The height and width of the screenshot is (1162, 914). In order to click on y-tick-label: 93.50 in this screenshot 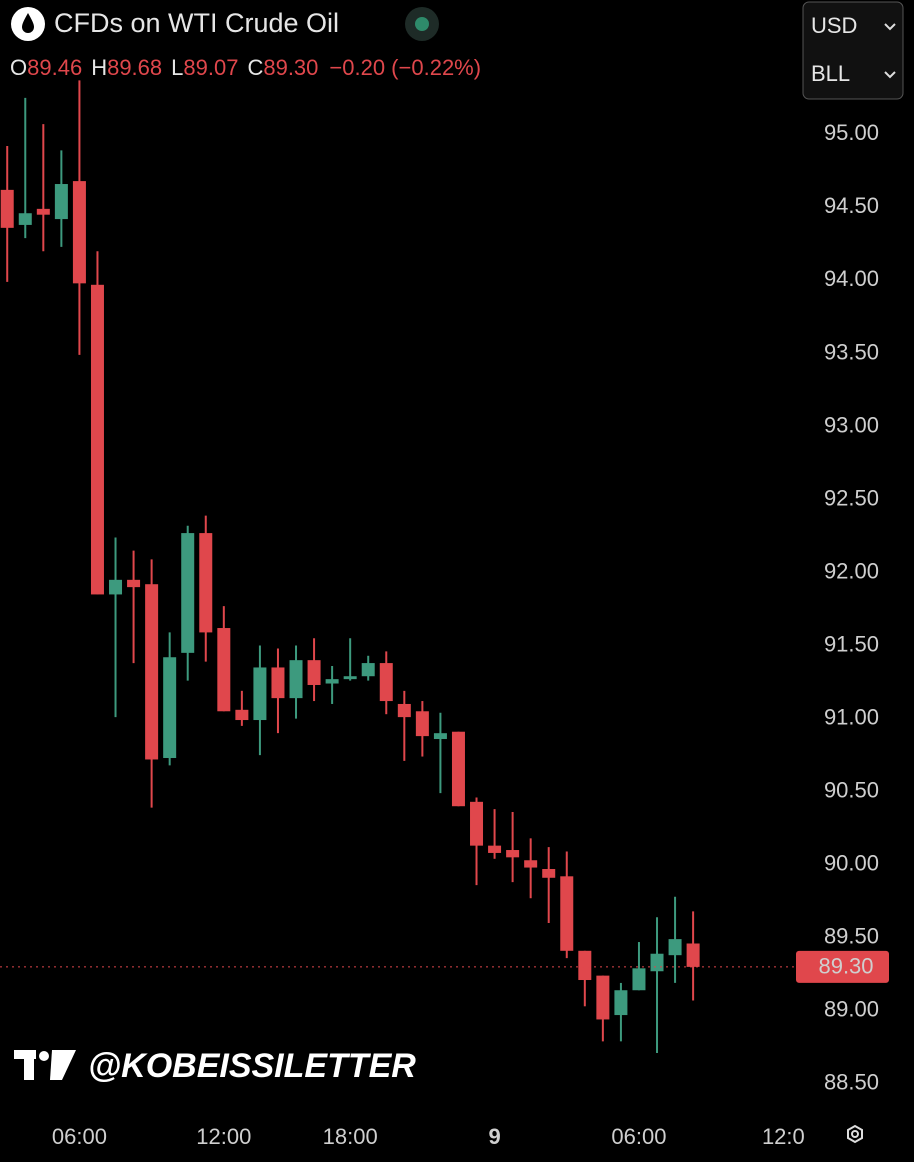, I will do `click(851, 351)`.